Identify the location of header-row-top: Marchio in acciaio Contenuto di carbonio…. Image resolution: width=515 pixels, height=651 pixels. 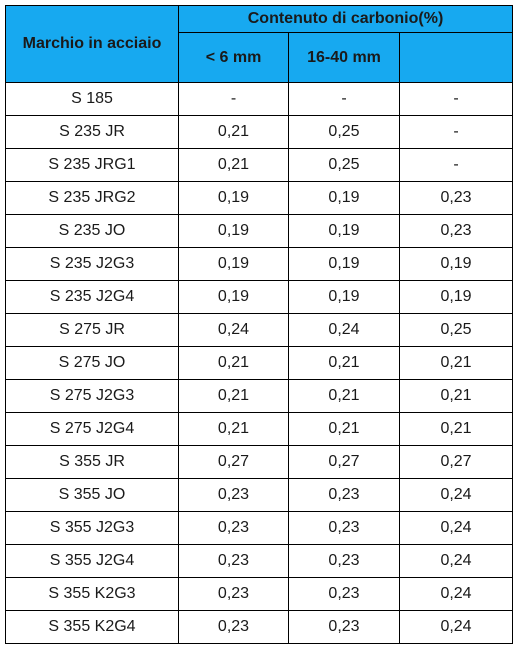
(259, 44).